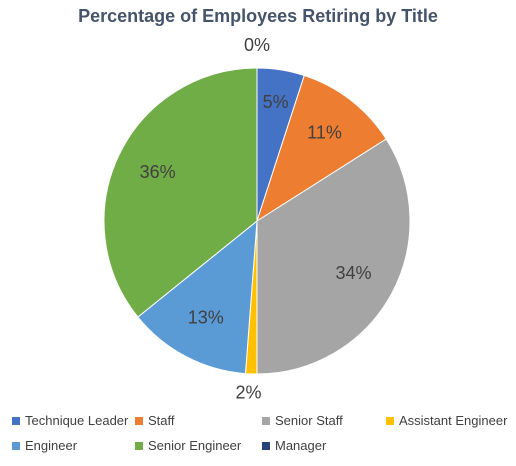 The width and height of the screenshot is (516, 466). What do you see at coordinates (206, 317) in the screenshot?
I see `data-label-engineer: 13%` at bounding box center [206, 317].